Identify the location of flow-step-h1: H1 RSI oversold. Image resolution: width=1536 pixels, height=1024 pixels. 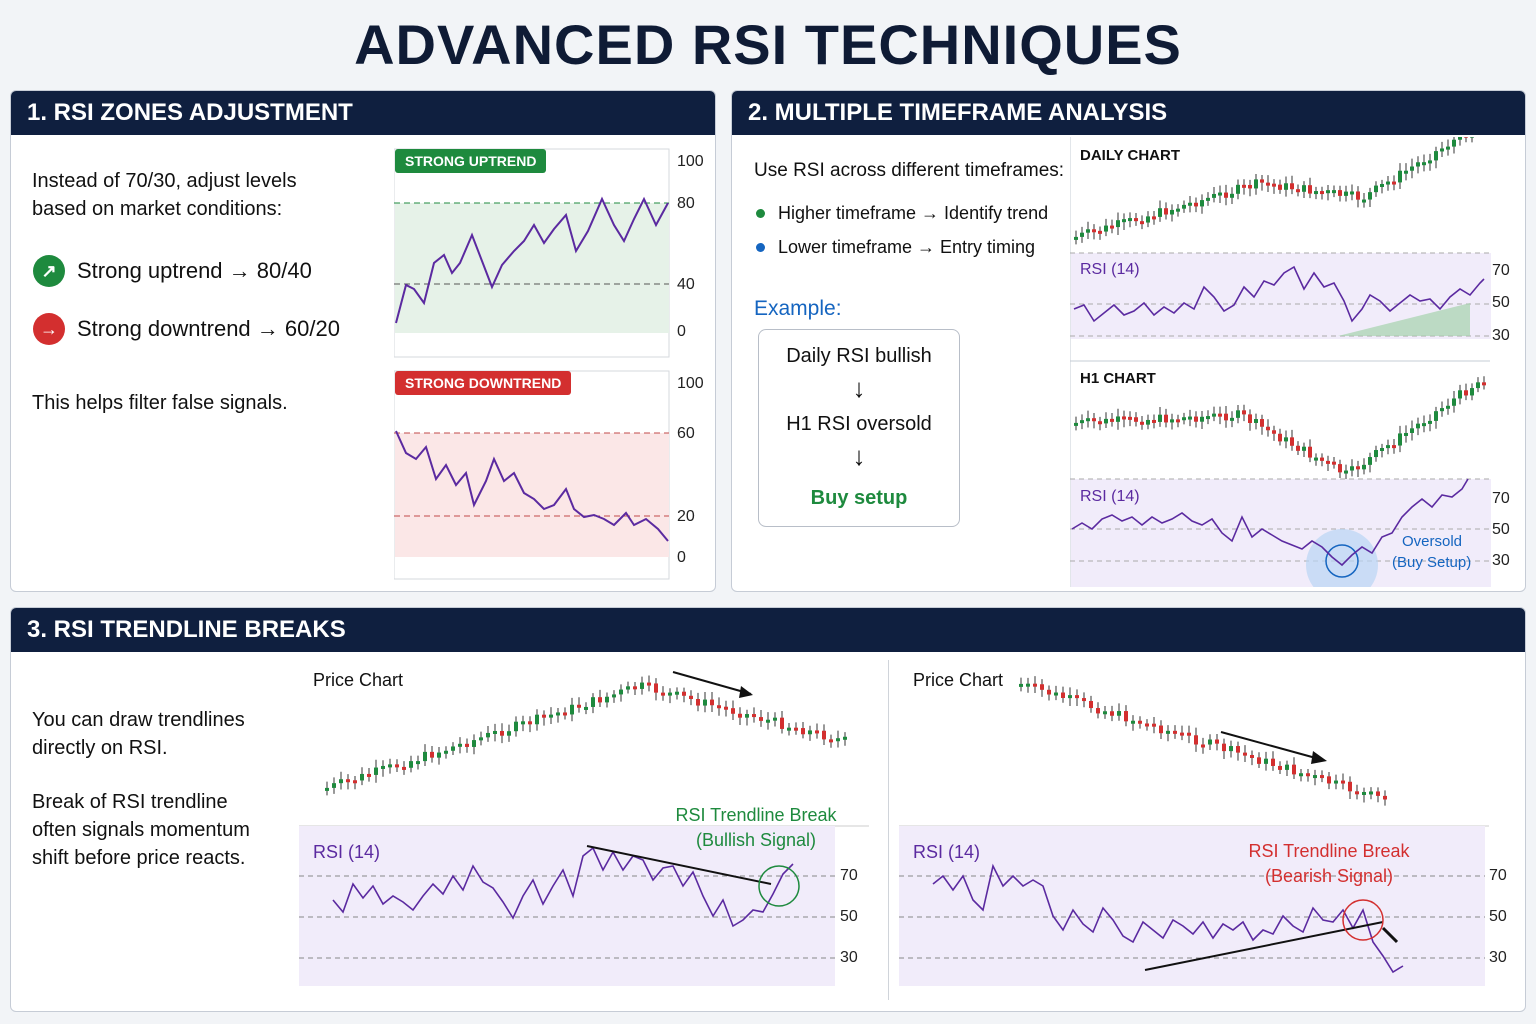
(859, 424).